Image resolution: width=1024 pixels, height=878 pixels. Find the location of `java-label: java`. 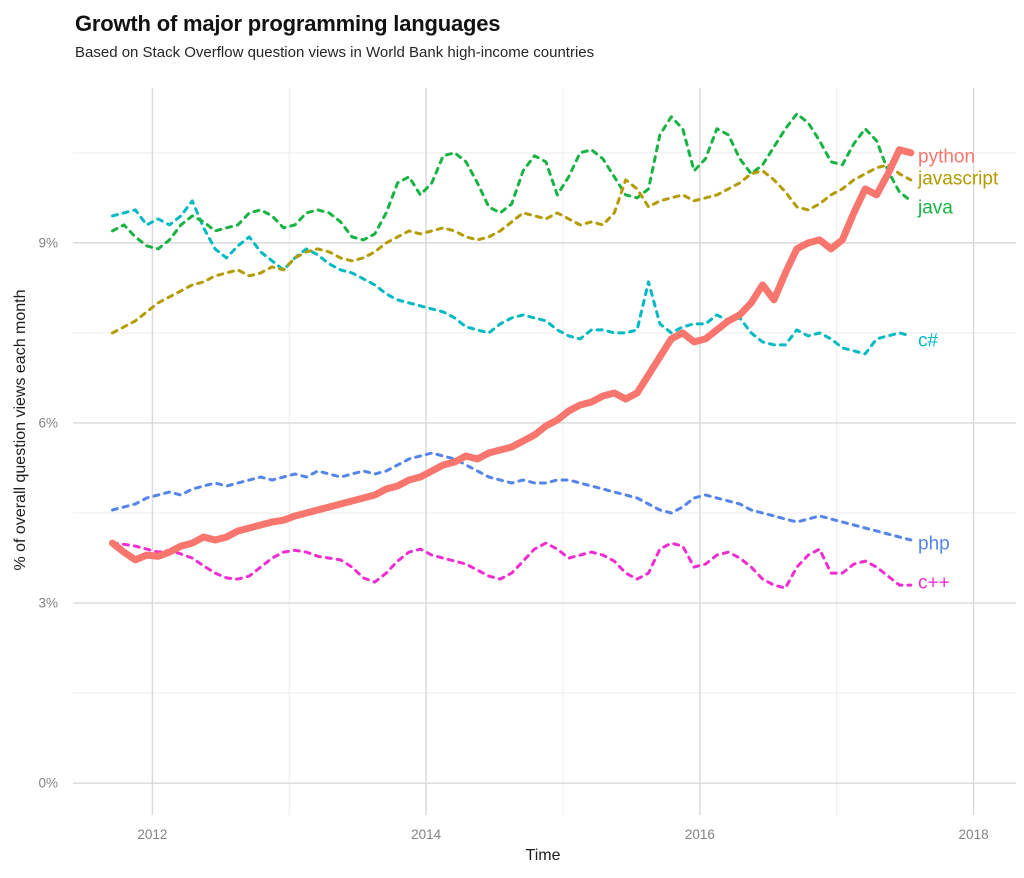

java-label: java is located at coordinates (935, 207).